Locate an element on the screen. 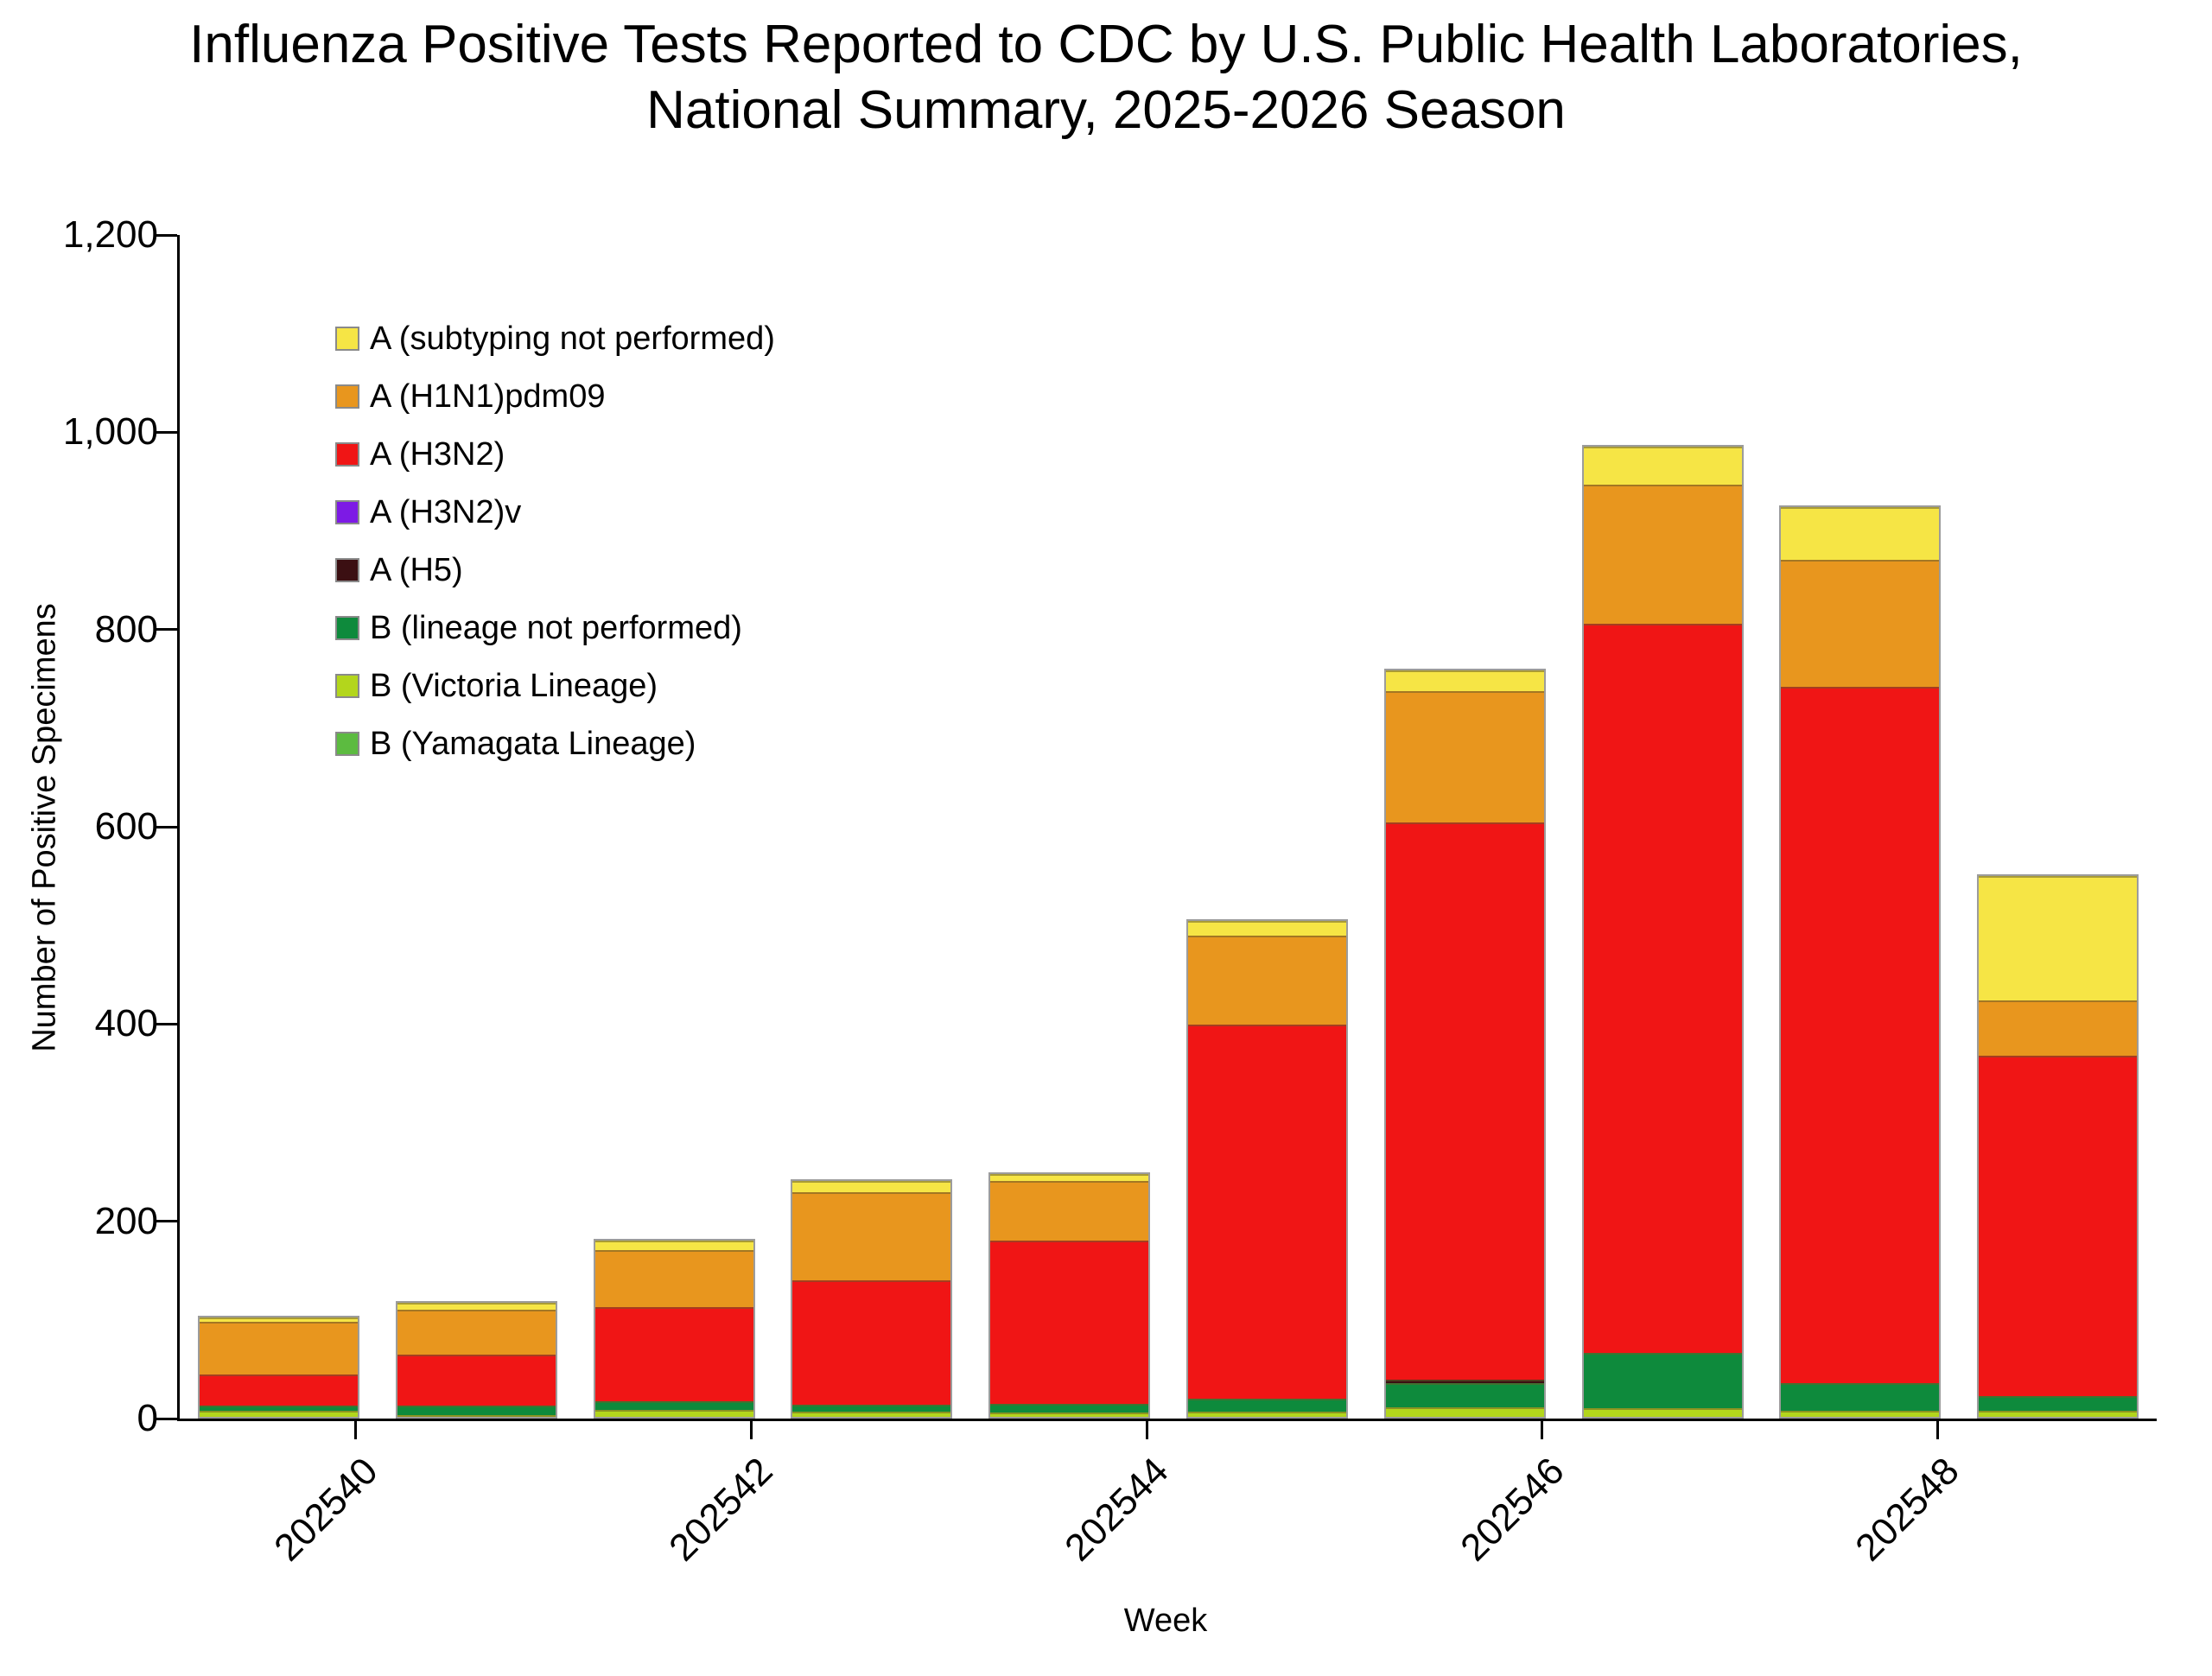 This screenshot has width=2212, height=1676. legend-label: A (H1N1)pdm09 is located at coordinates (488, 396).